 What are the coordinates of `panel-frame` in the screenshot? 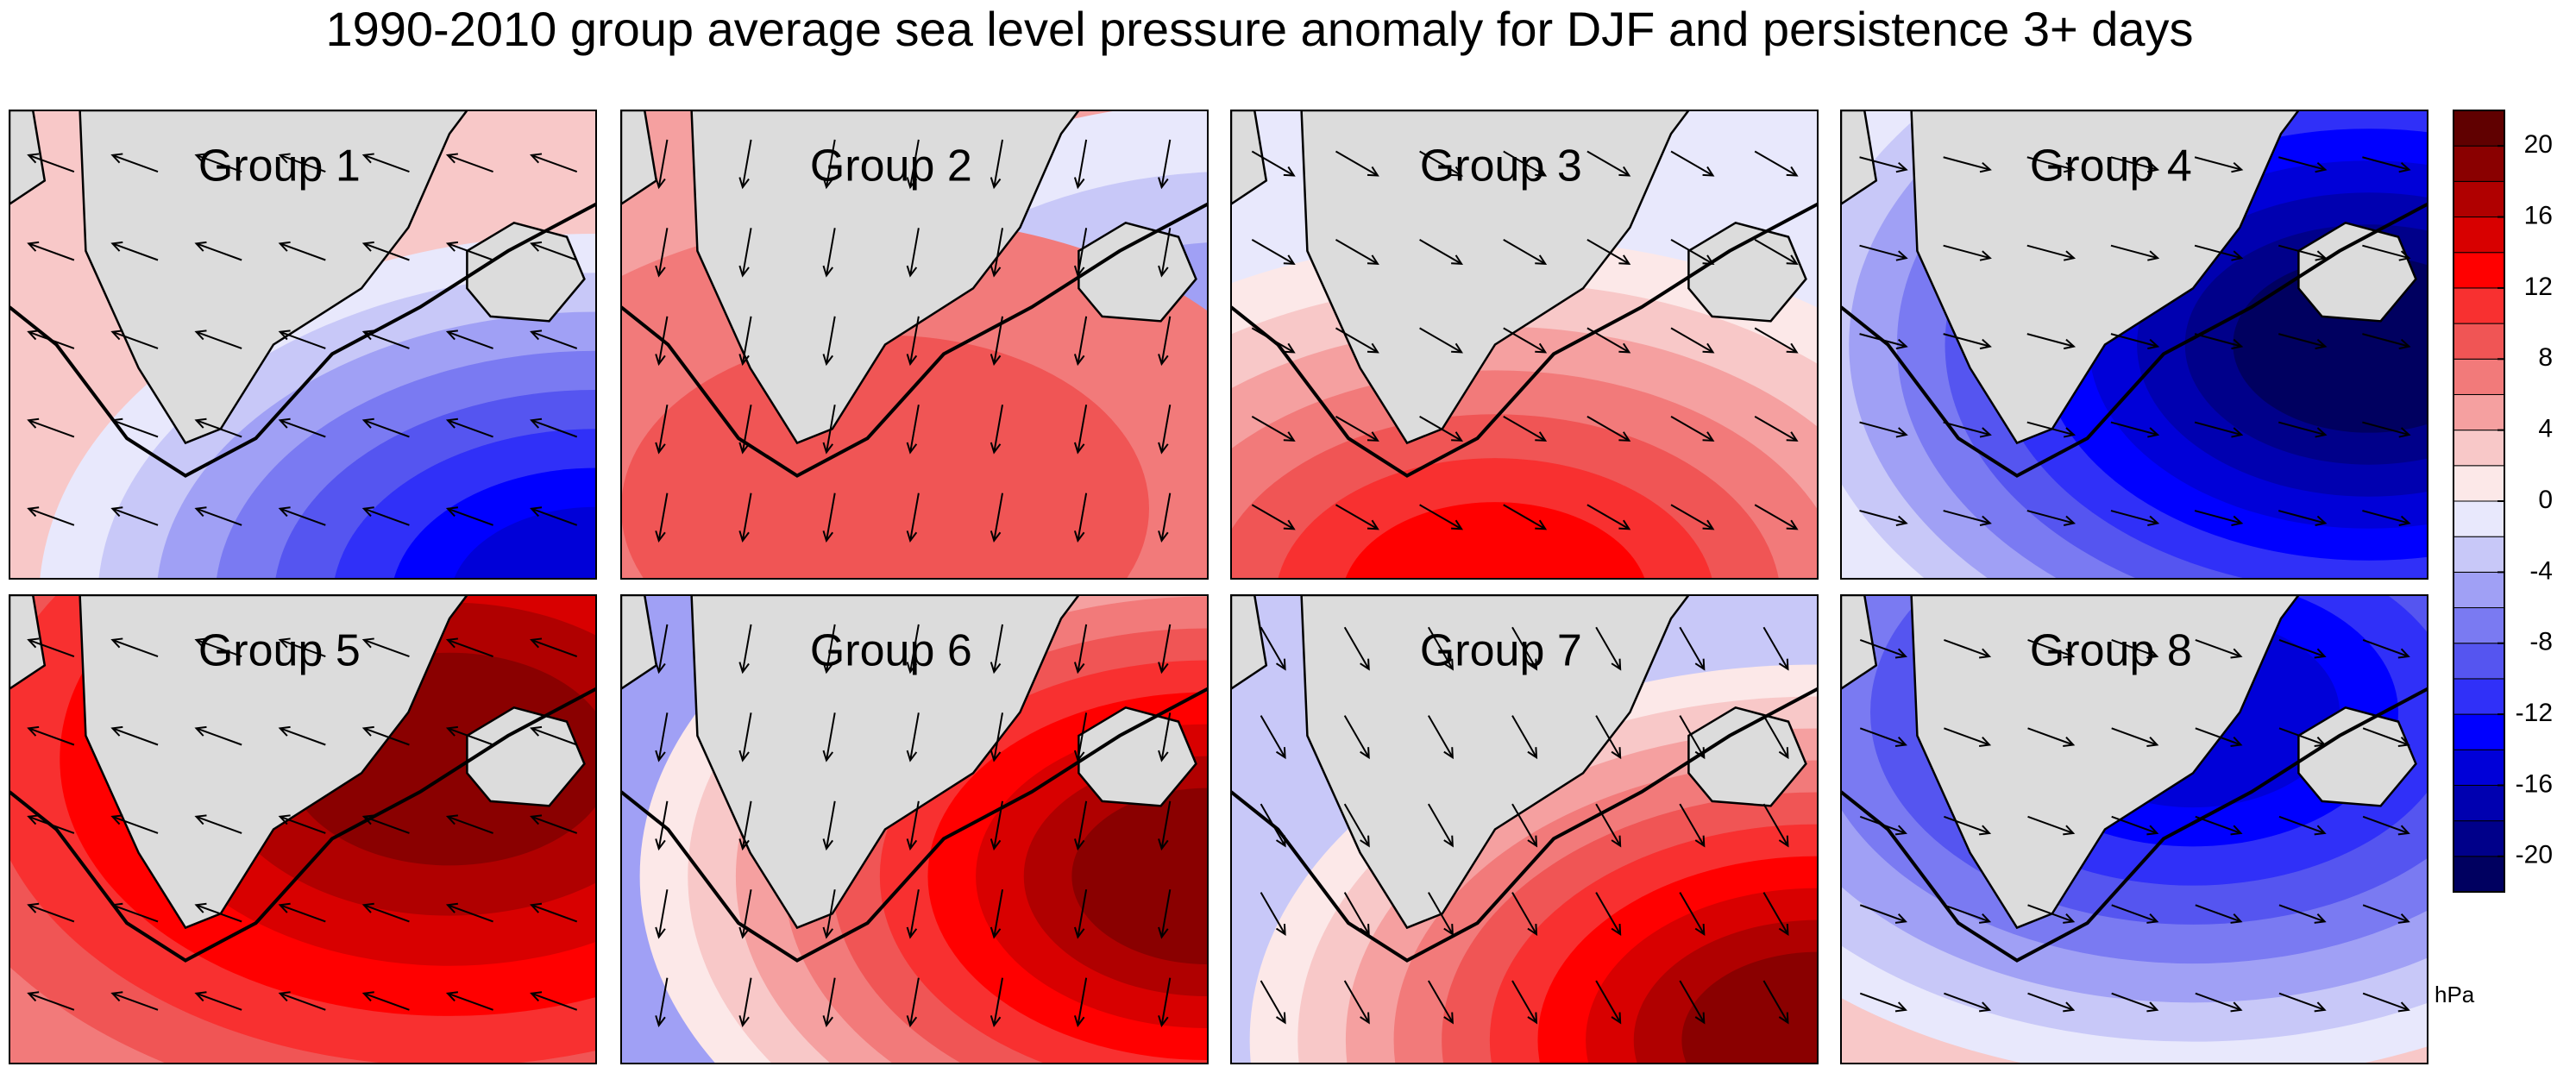 It's located at (303, 345).